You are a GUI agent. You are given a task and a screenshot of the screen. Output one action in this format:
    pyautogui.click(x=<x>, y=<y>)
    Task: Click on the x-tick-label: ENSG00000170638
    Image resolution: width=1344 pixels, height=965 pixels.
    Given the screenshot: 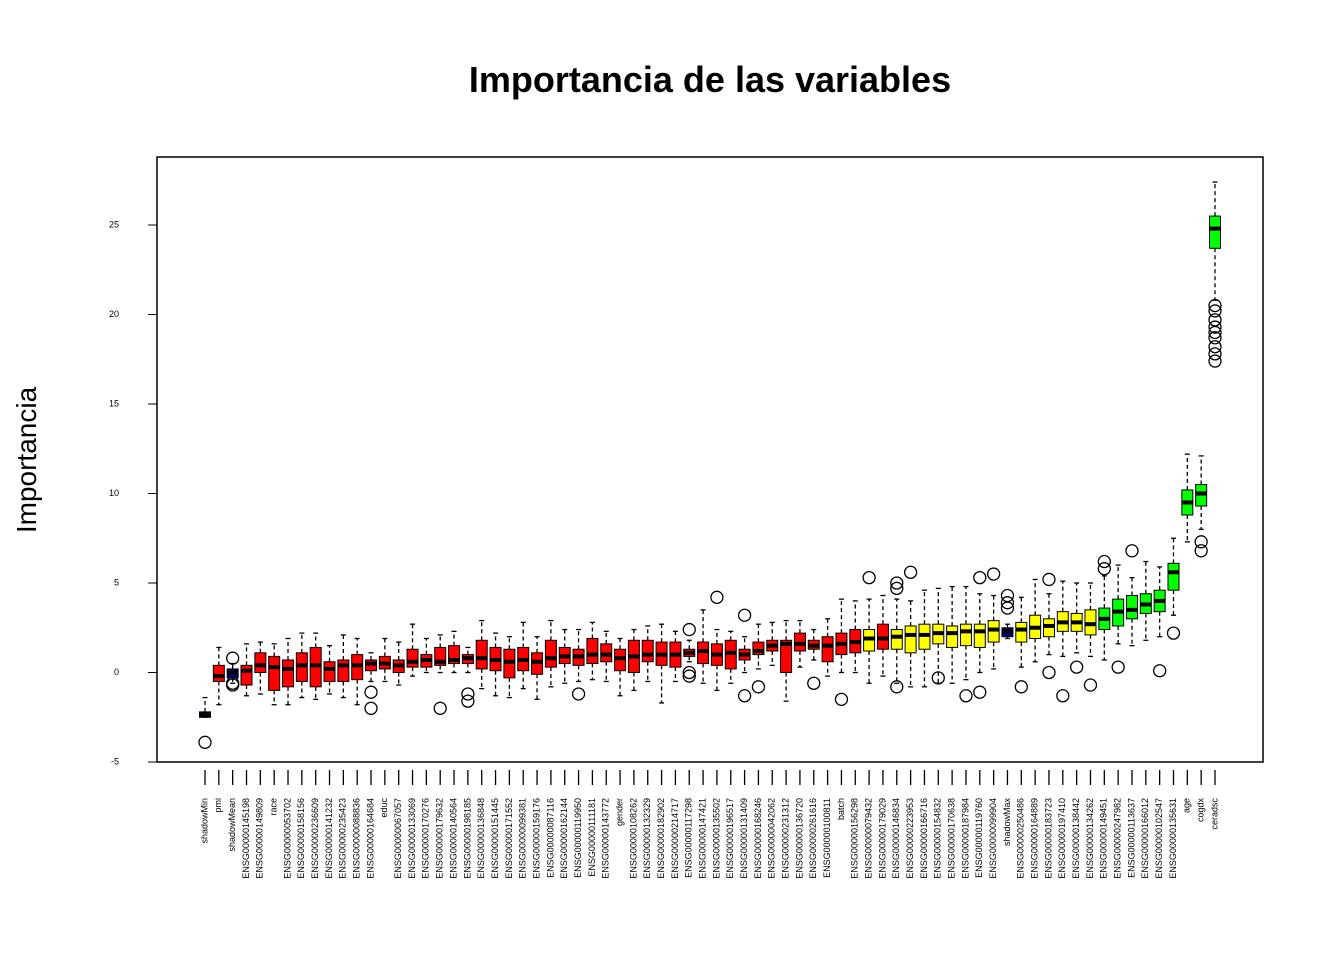 What is the action you would take?
    pyautogui.click(x=951, y=838)
    